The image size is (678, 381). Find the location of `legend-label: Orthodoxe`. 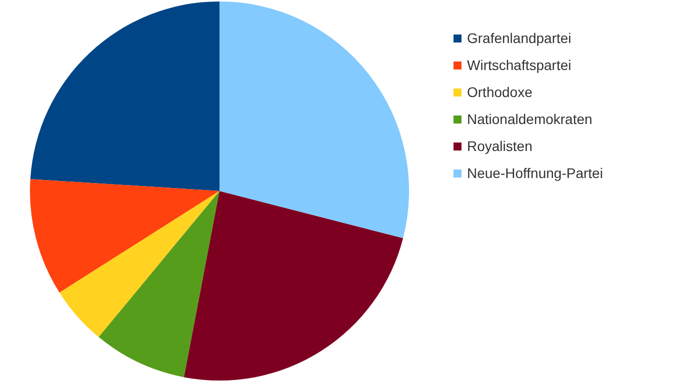

legend-label: Orthodoxe is located at coordinates (499, 92).